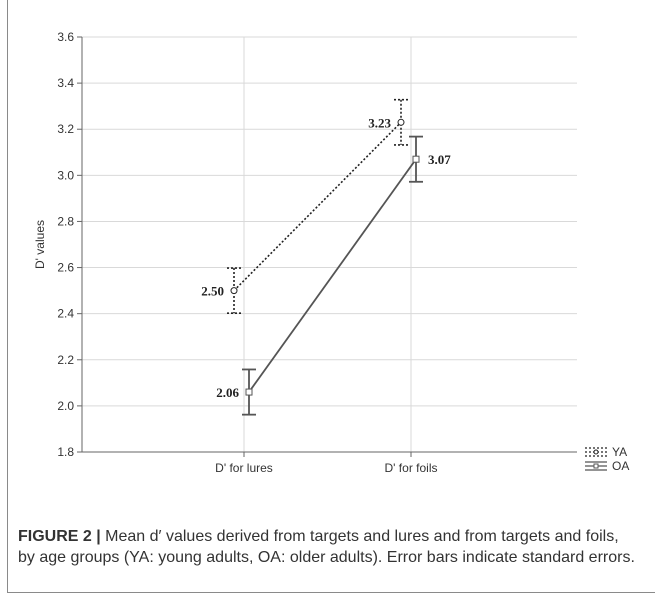 The image size is (657, 594). I want to click on y-tick-label: 2.6, so click(65, 268).